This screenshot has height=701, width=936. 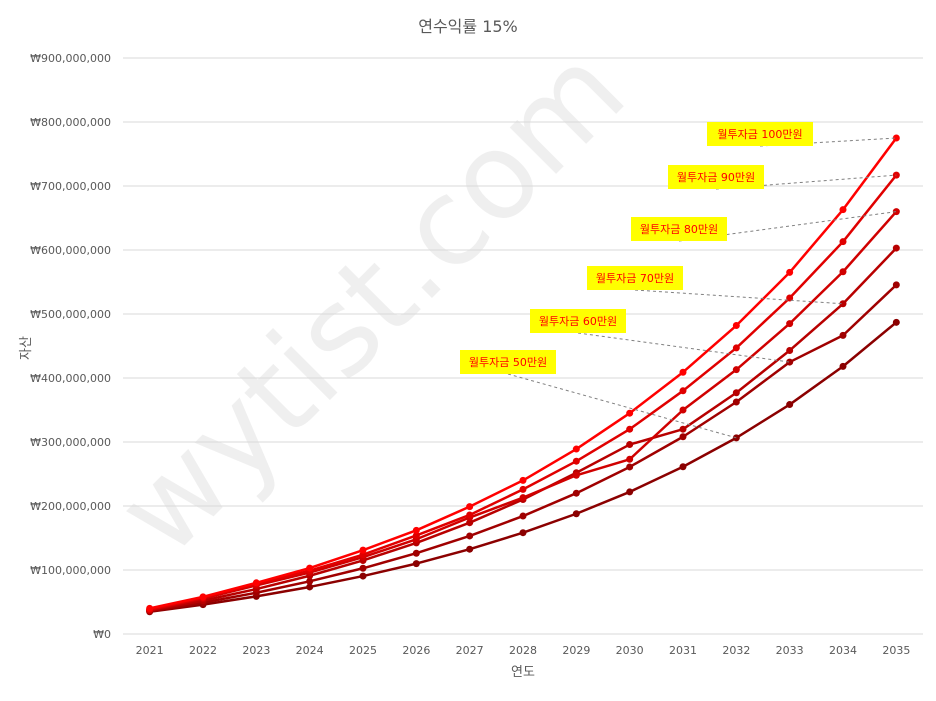 What do you see at coordinates (70, 122) in the screenshot?
I see `y-tick-label: ₩800,000,000` at bounding box center [70, 122].